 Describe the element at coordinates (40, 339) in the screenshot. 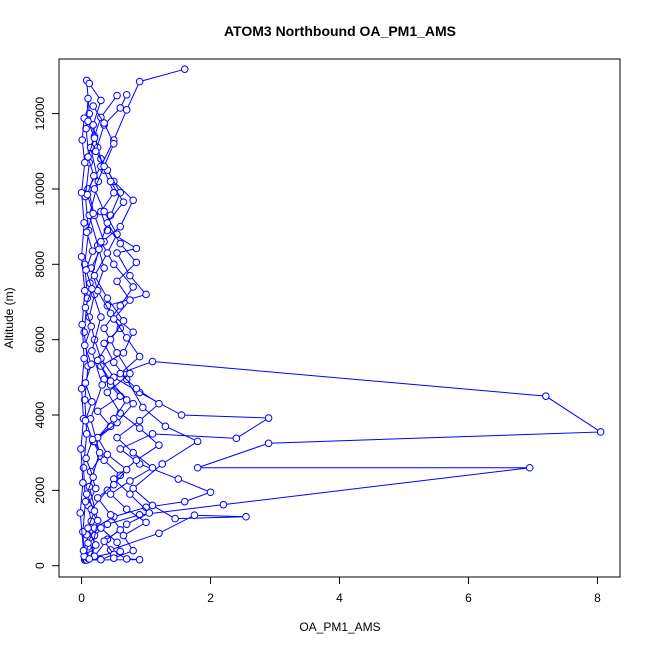

I see `y-tick-label: 6000` at that location.